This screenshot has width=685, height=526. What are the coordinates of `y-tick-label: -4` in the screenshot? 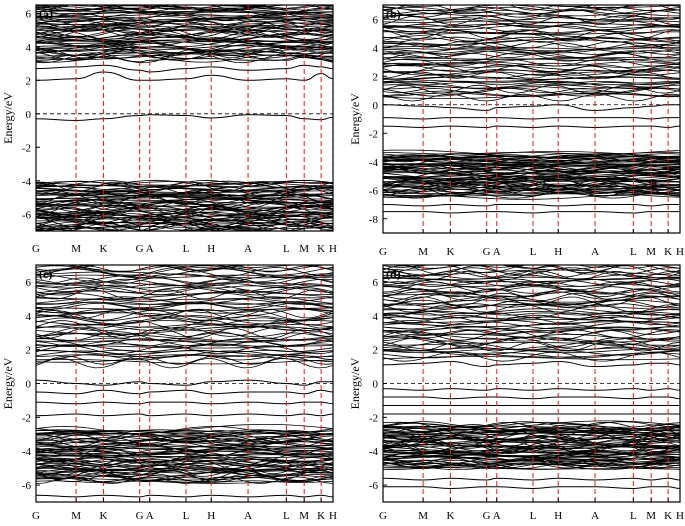 It's located at (27, 452).